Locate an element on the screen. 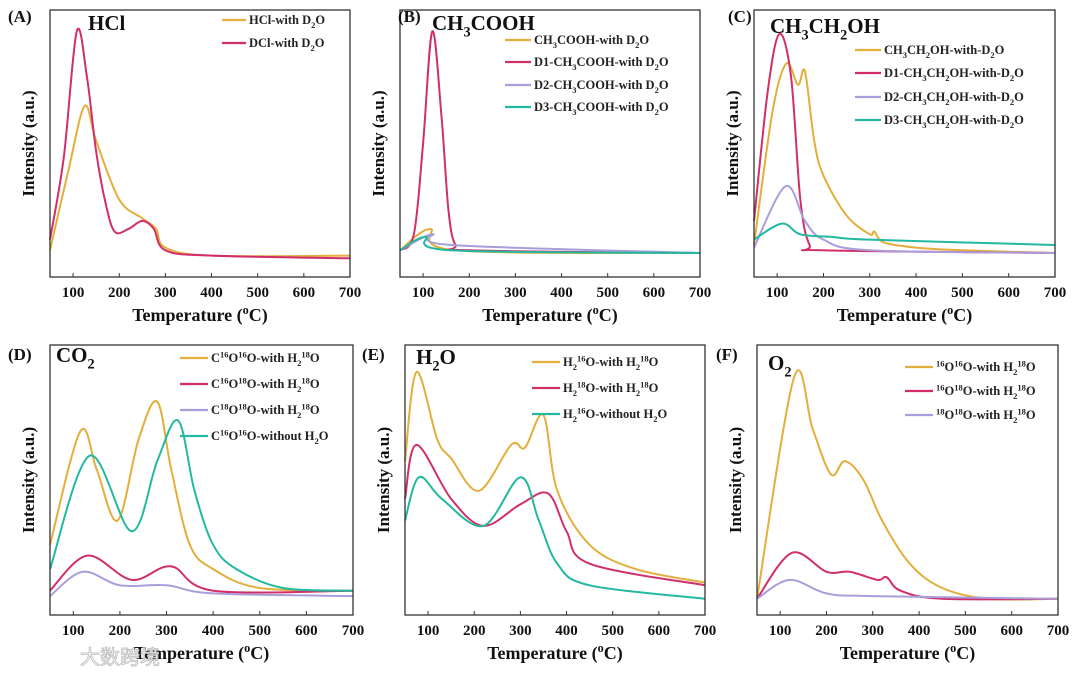  panel-letter: (C) is located at coordinates (740, 16).